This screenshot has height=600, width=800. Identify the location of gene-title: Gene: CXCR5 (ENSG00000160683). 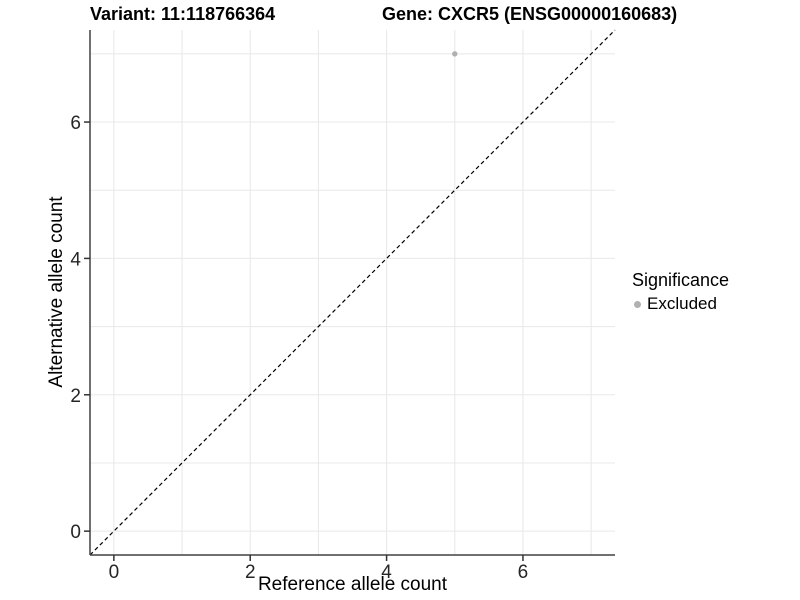
(530, 14).